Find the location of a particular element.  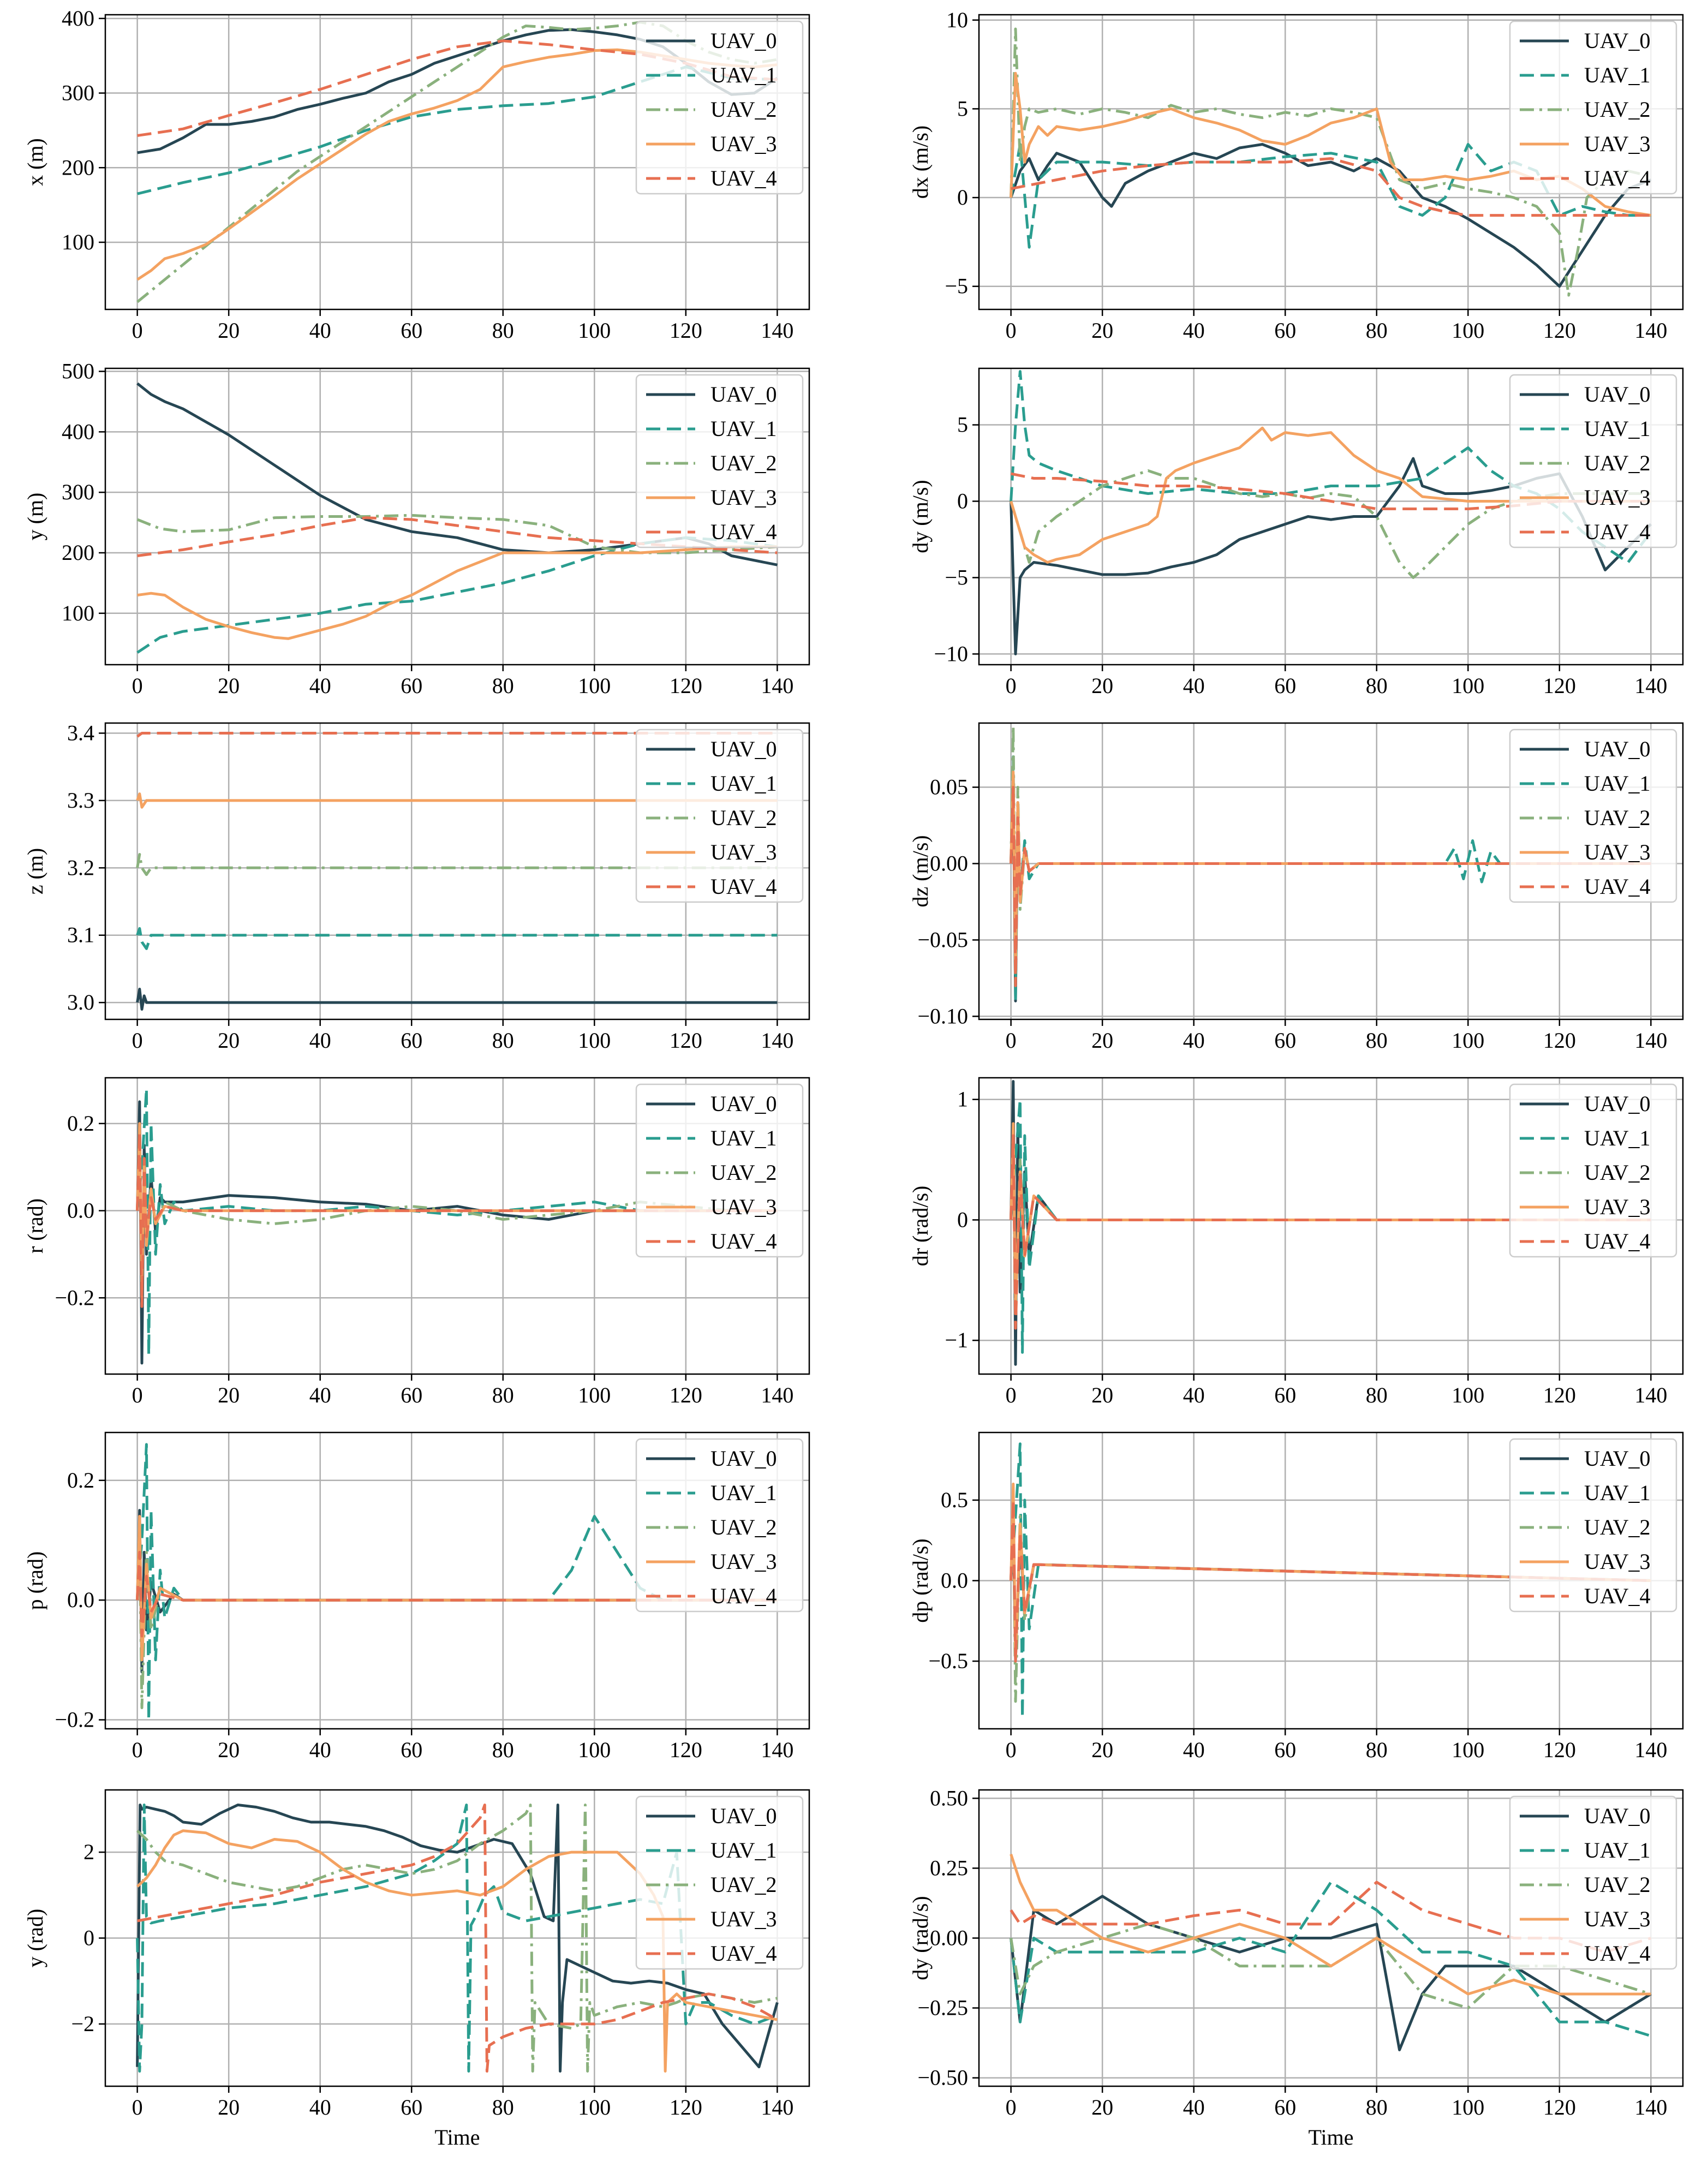

y-tick-label: −0.2 is located at coordinates (75, 1720).